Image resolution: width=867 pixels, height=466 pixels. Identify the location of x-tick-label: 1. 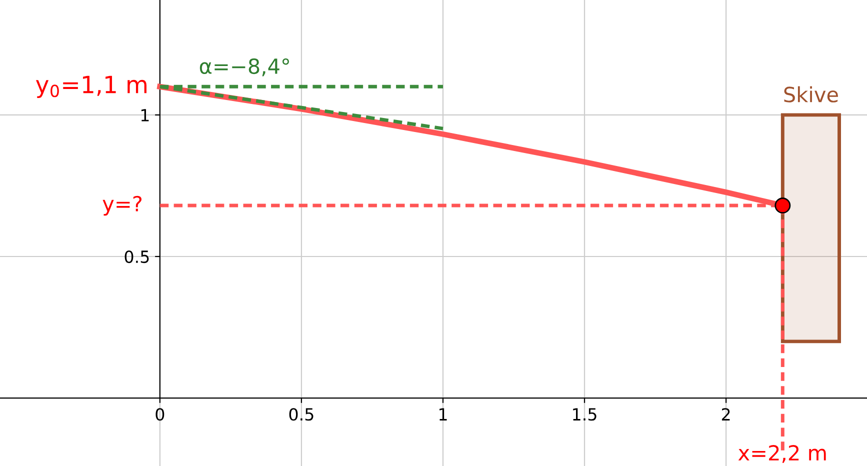
(443, 414).